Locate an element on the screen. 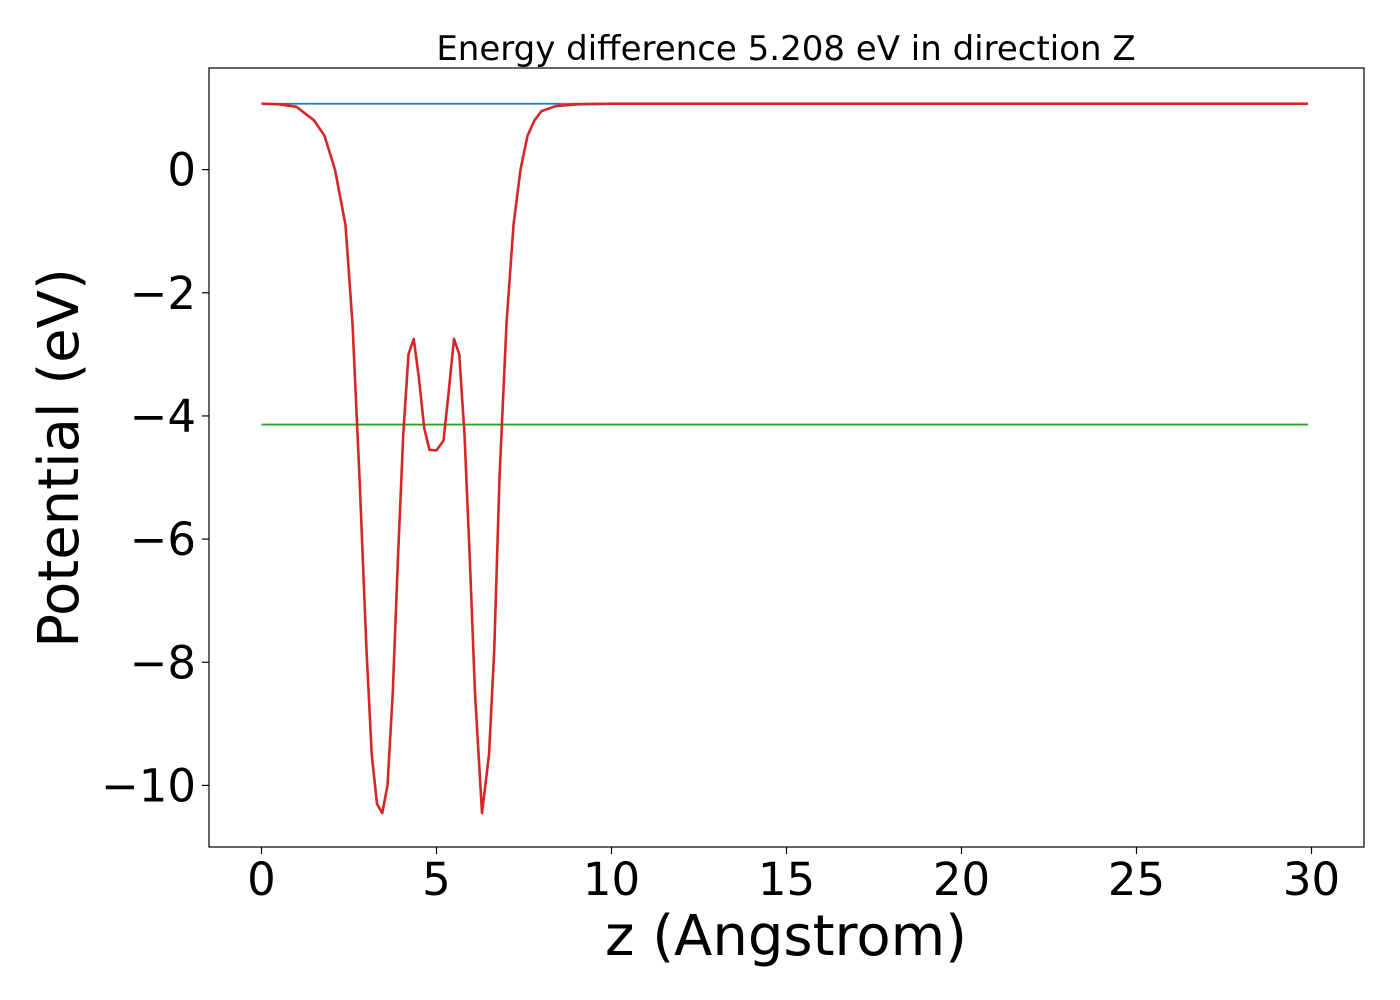  y-tick-label: −10 is located at coordinates (148, 785).